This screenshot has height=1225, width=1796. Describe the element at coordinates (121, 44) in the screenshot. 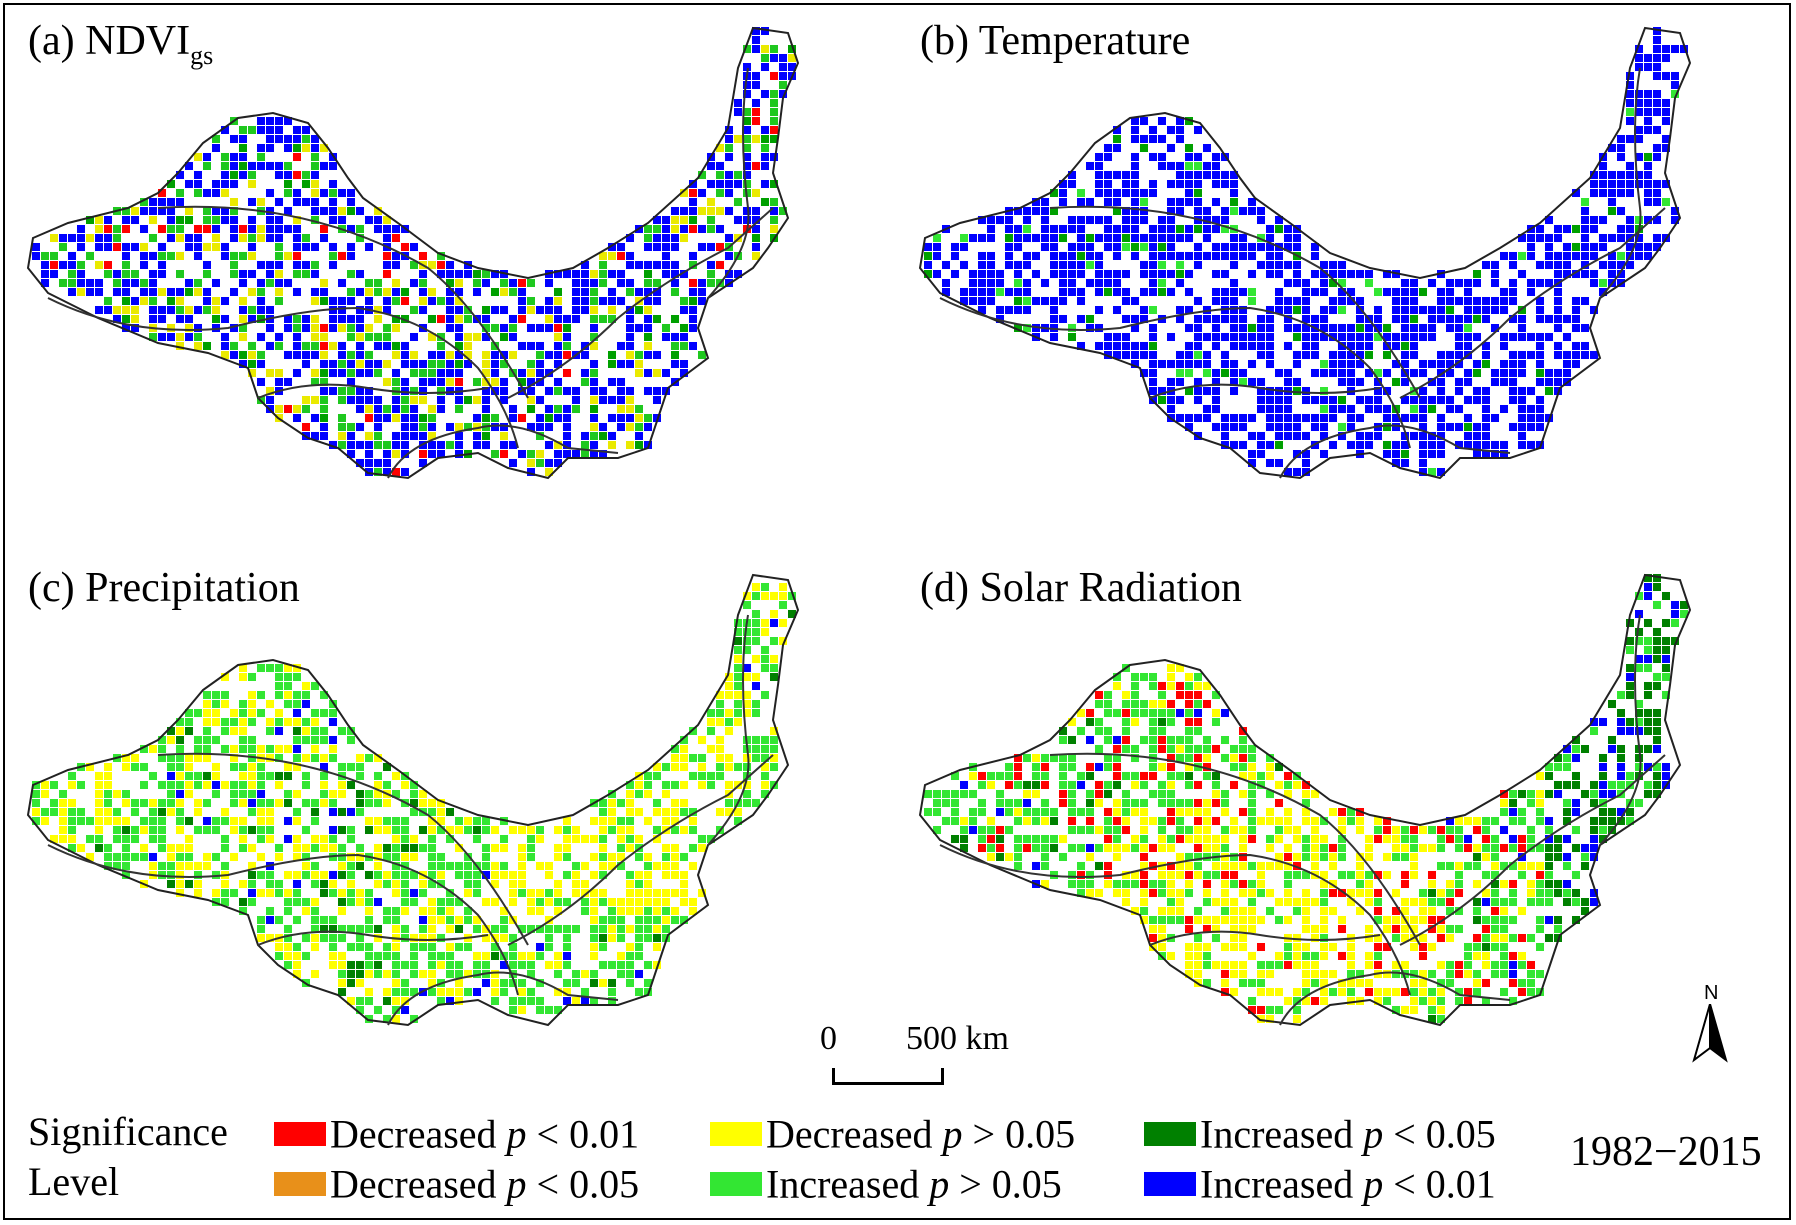

I see `panel-title-ndvi: (a) NDVIgs` at that location.